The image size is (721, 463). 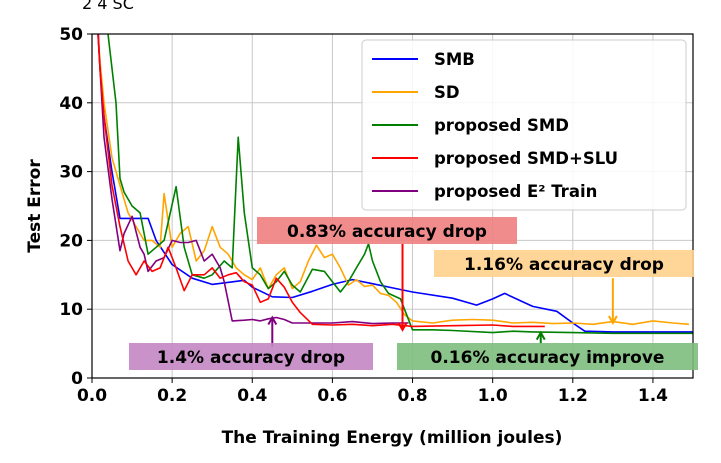 I want to click on x-tick-label: 1.4, so click(x=653, y=396).